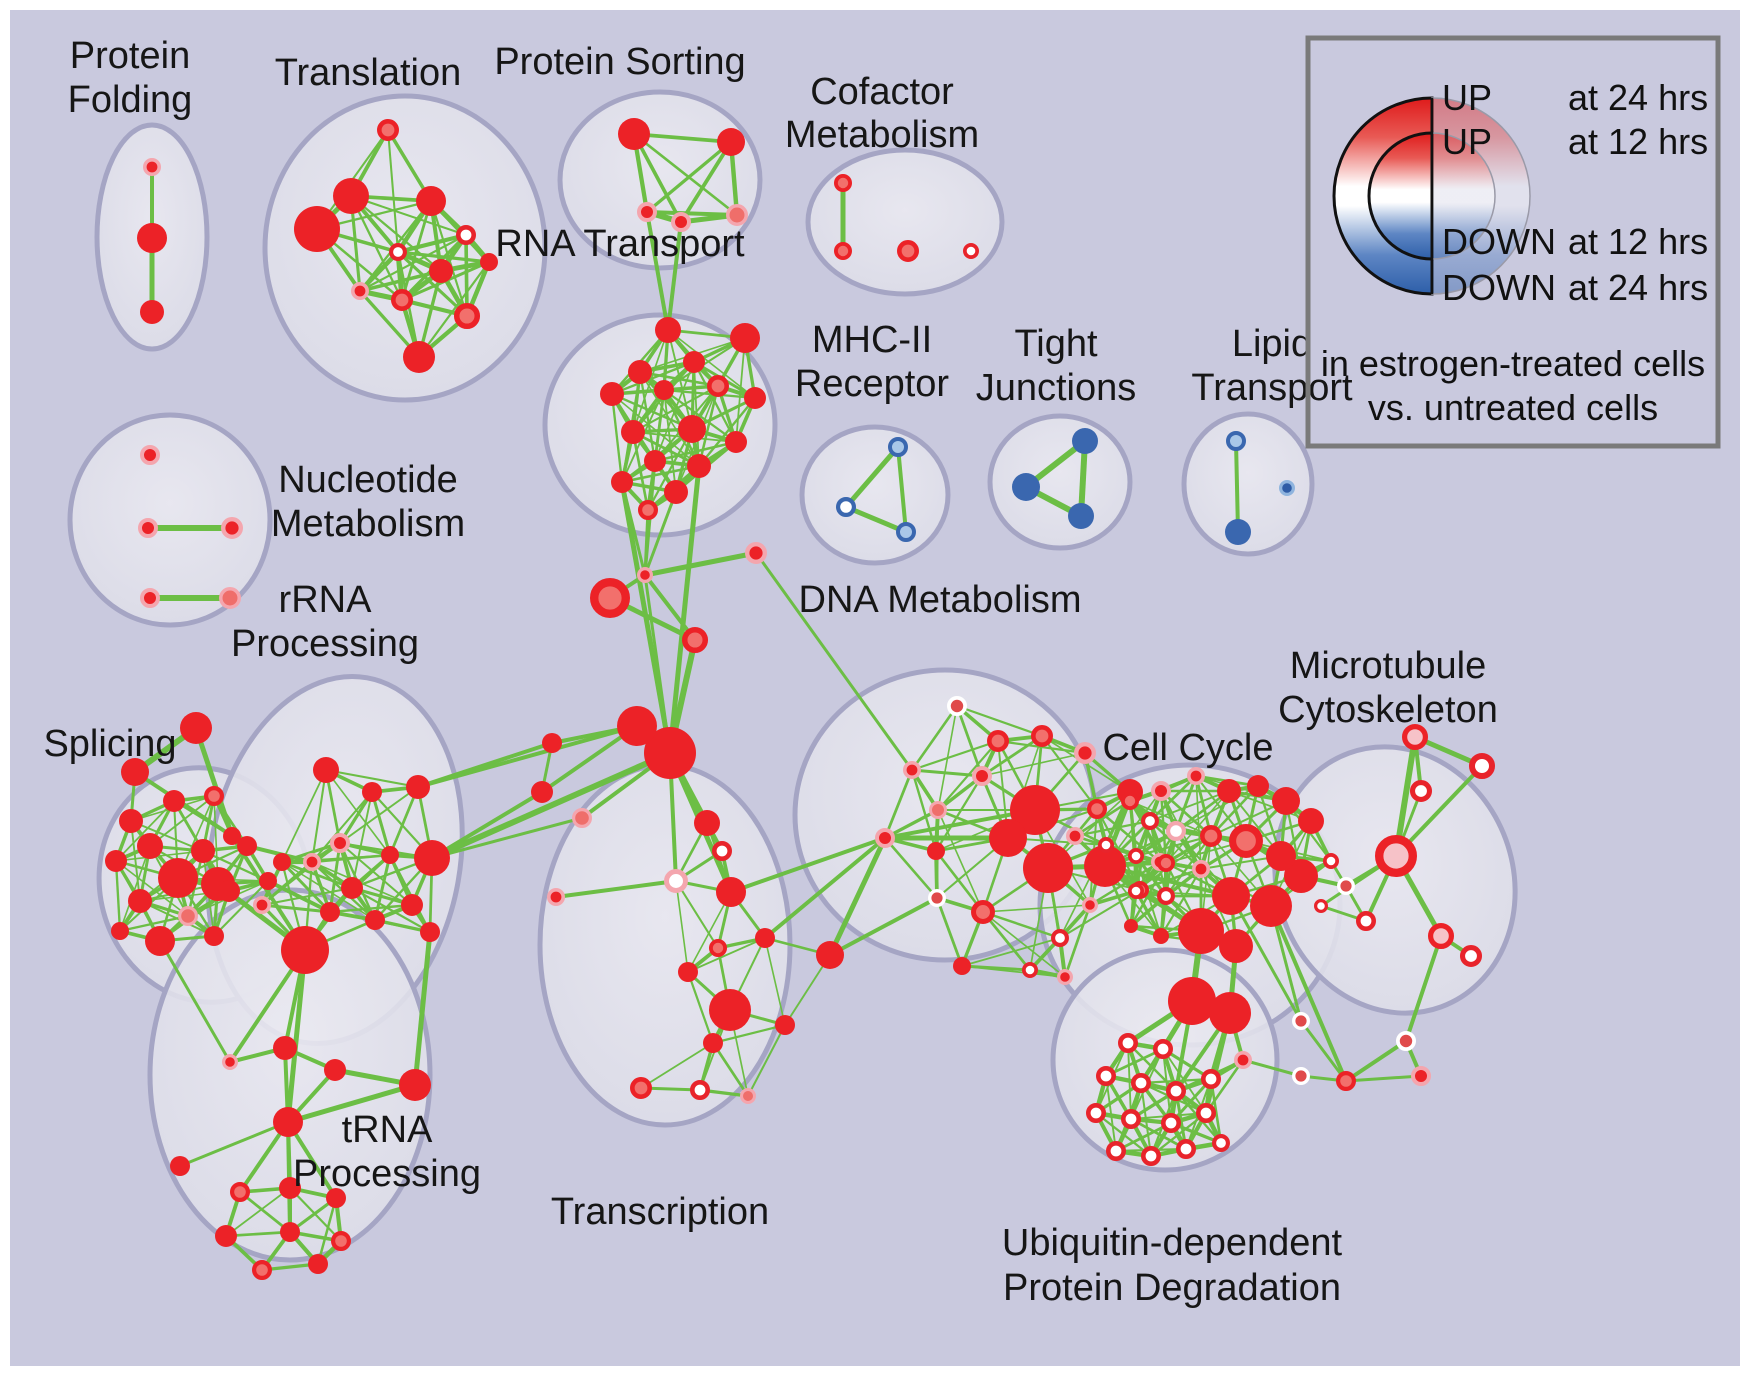  Describe the element at coordinates (1272, 388) in the screenshot. I see `cluster-label-lt: Transport` at that location.